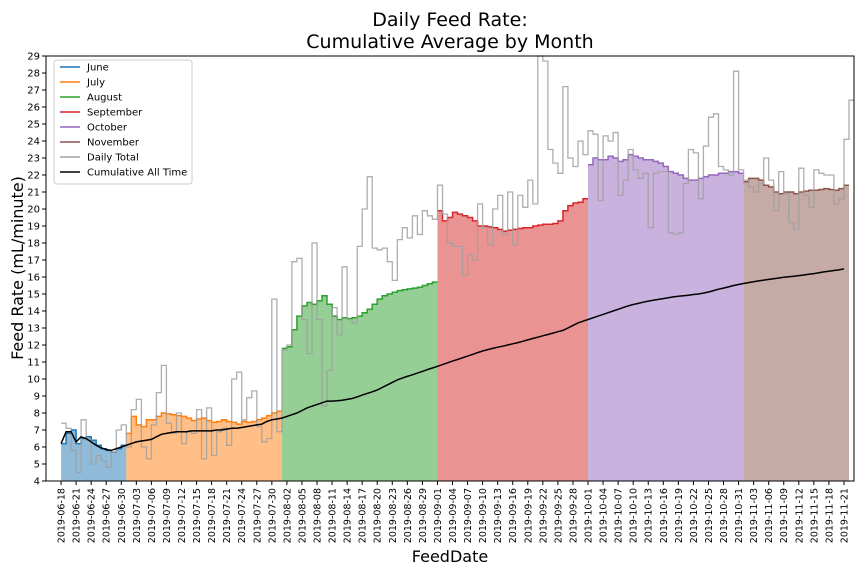  I want to click on x-tick-label: 2019-10-07, so click(619, 515).